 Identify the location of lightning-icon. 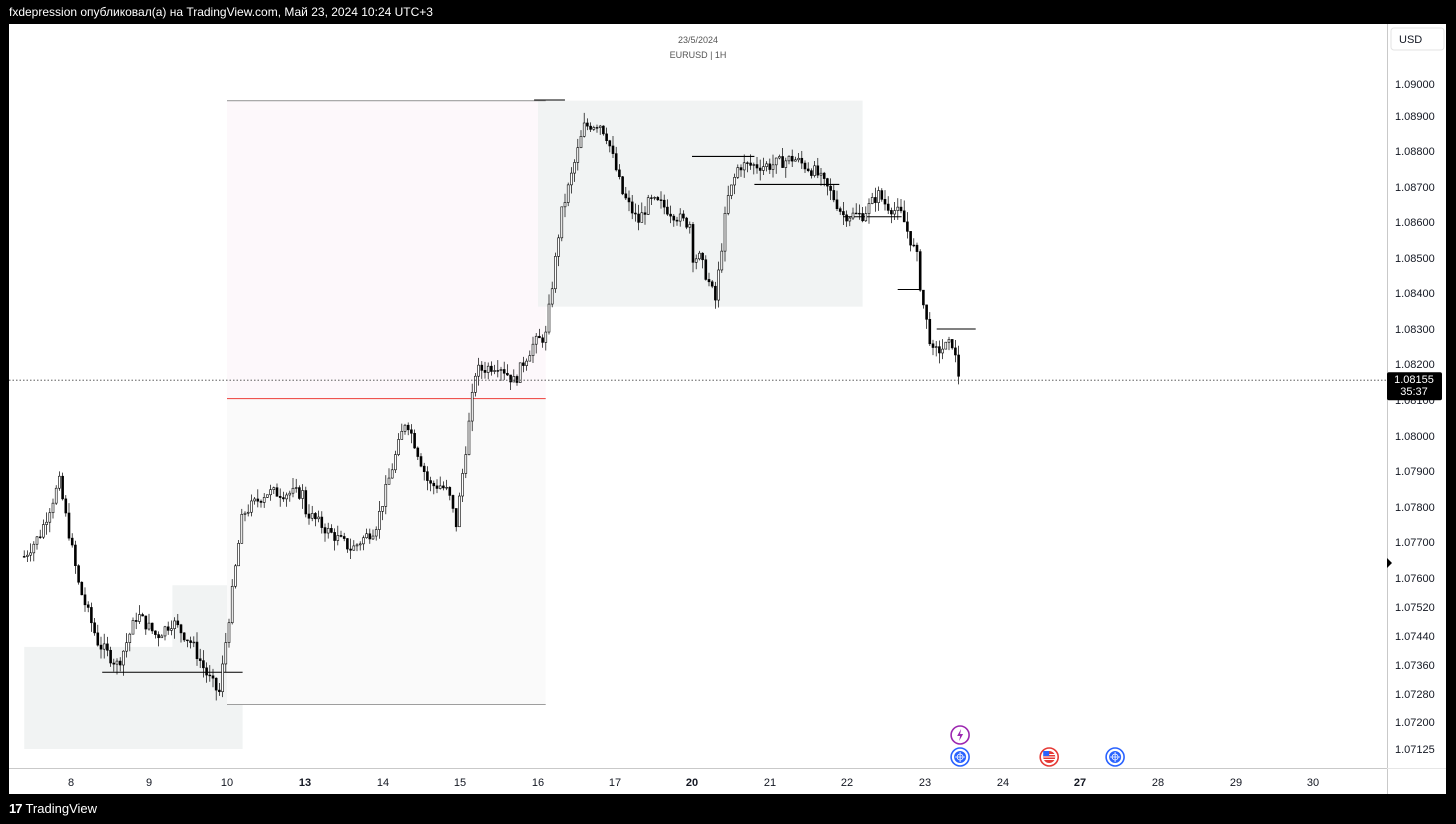
(960, 735).